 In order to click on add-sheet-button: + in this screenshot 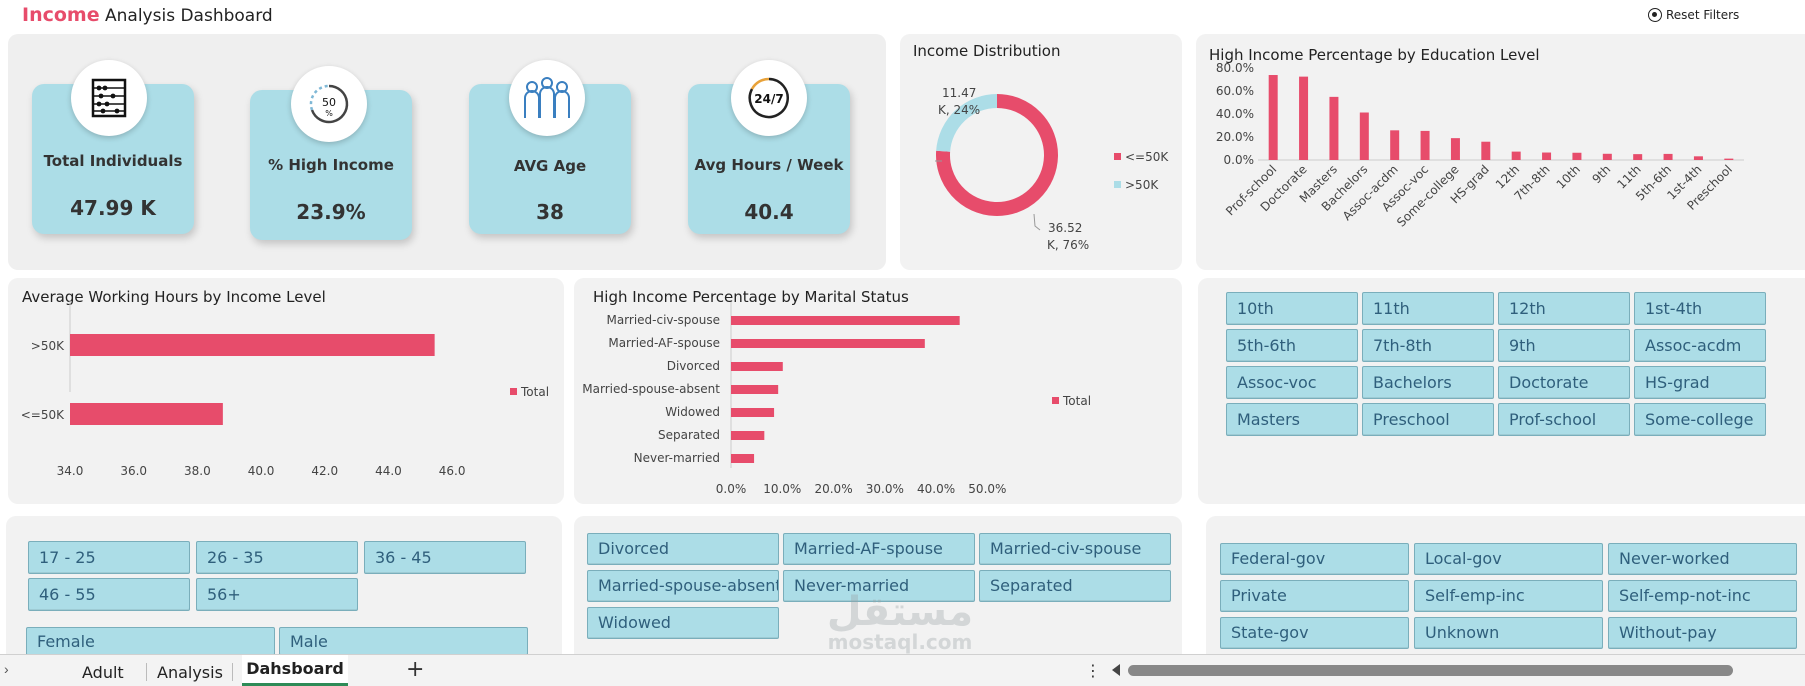, I will do `click(415, 669)`.